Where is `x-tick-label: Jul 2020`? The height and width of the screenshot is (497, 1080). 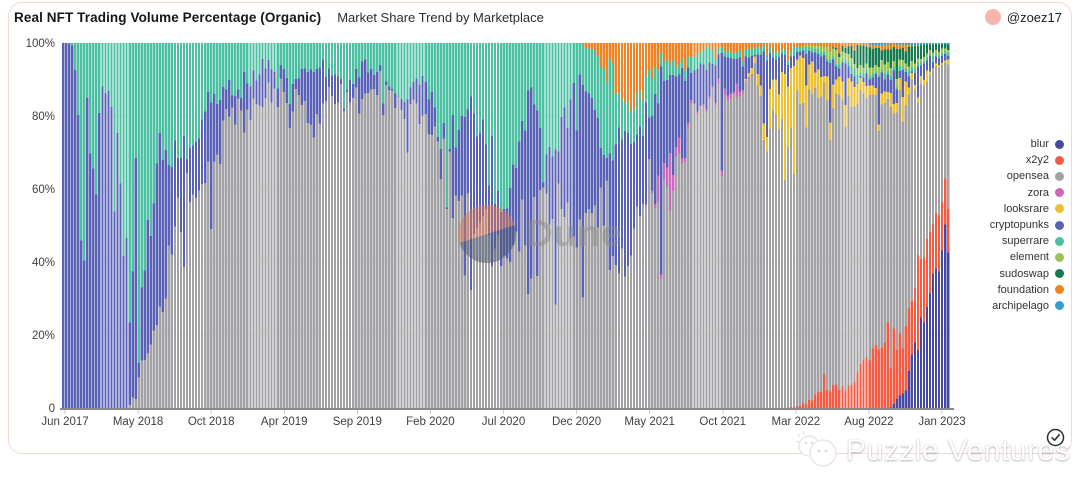
x-tick-label: Jul 2020 is located at coordinates (503, 422).